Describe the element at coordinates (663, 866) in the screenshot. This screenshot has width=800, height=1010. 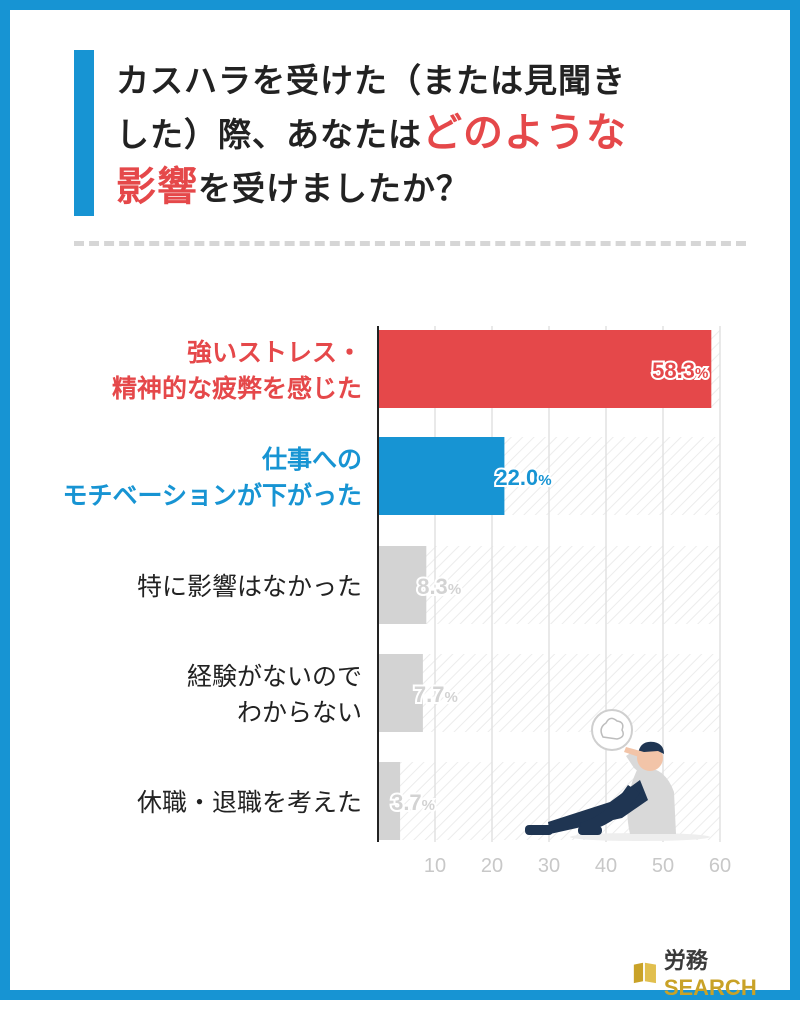
I see `x-tick-label: 50` at that location.